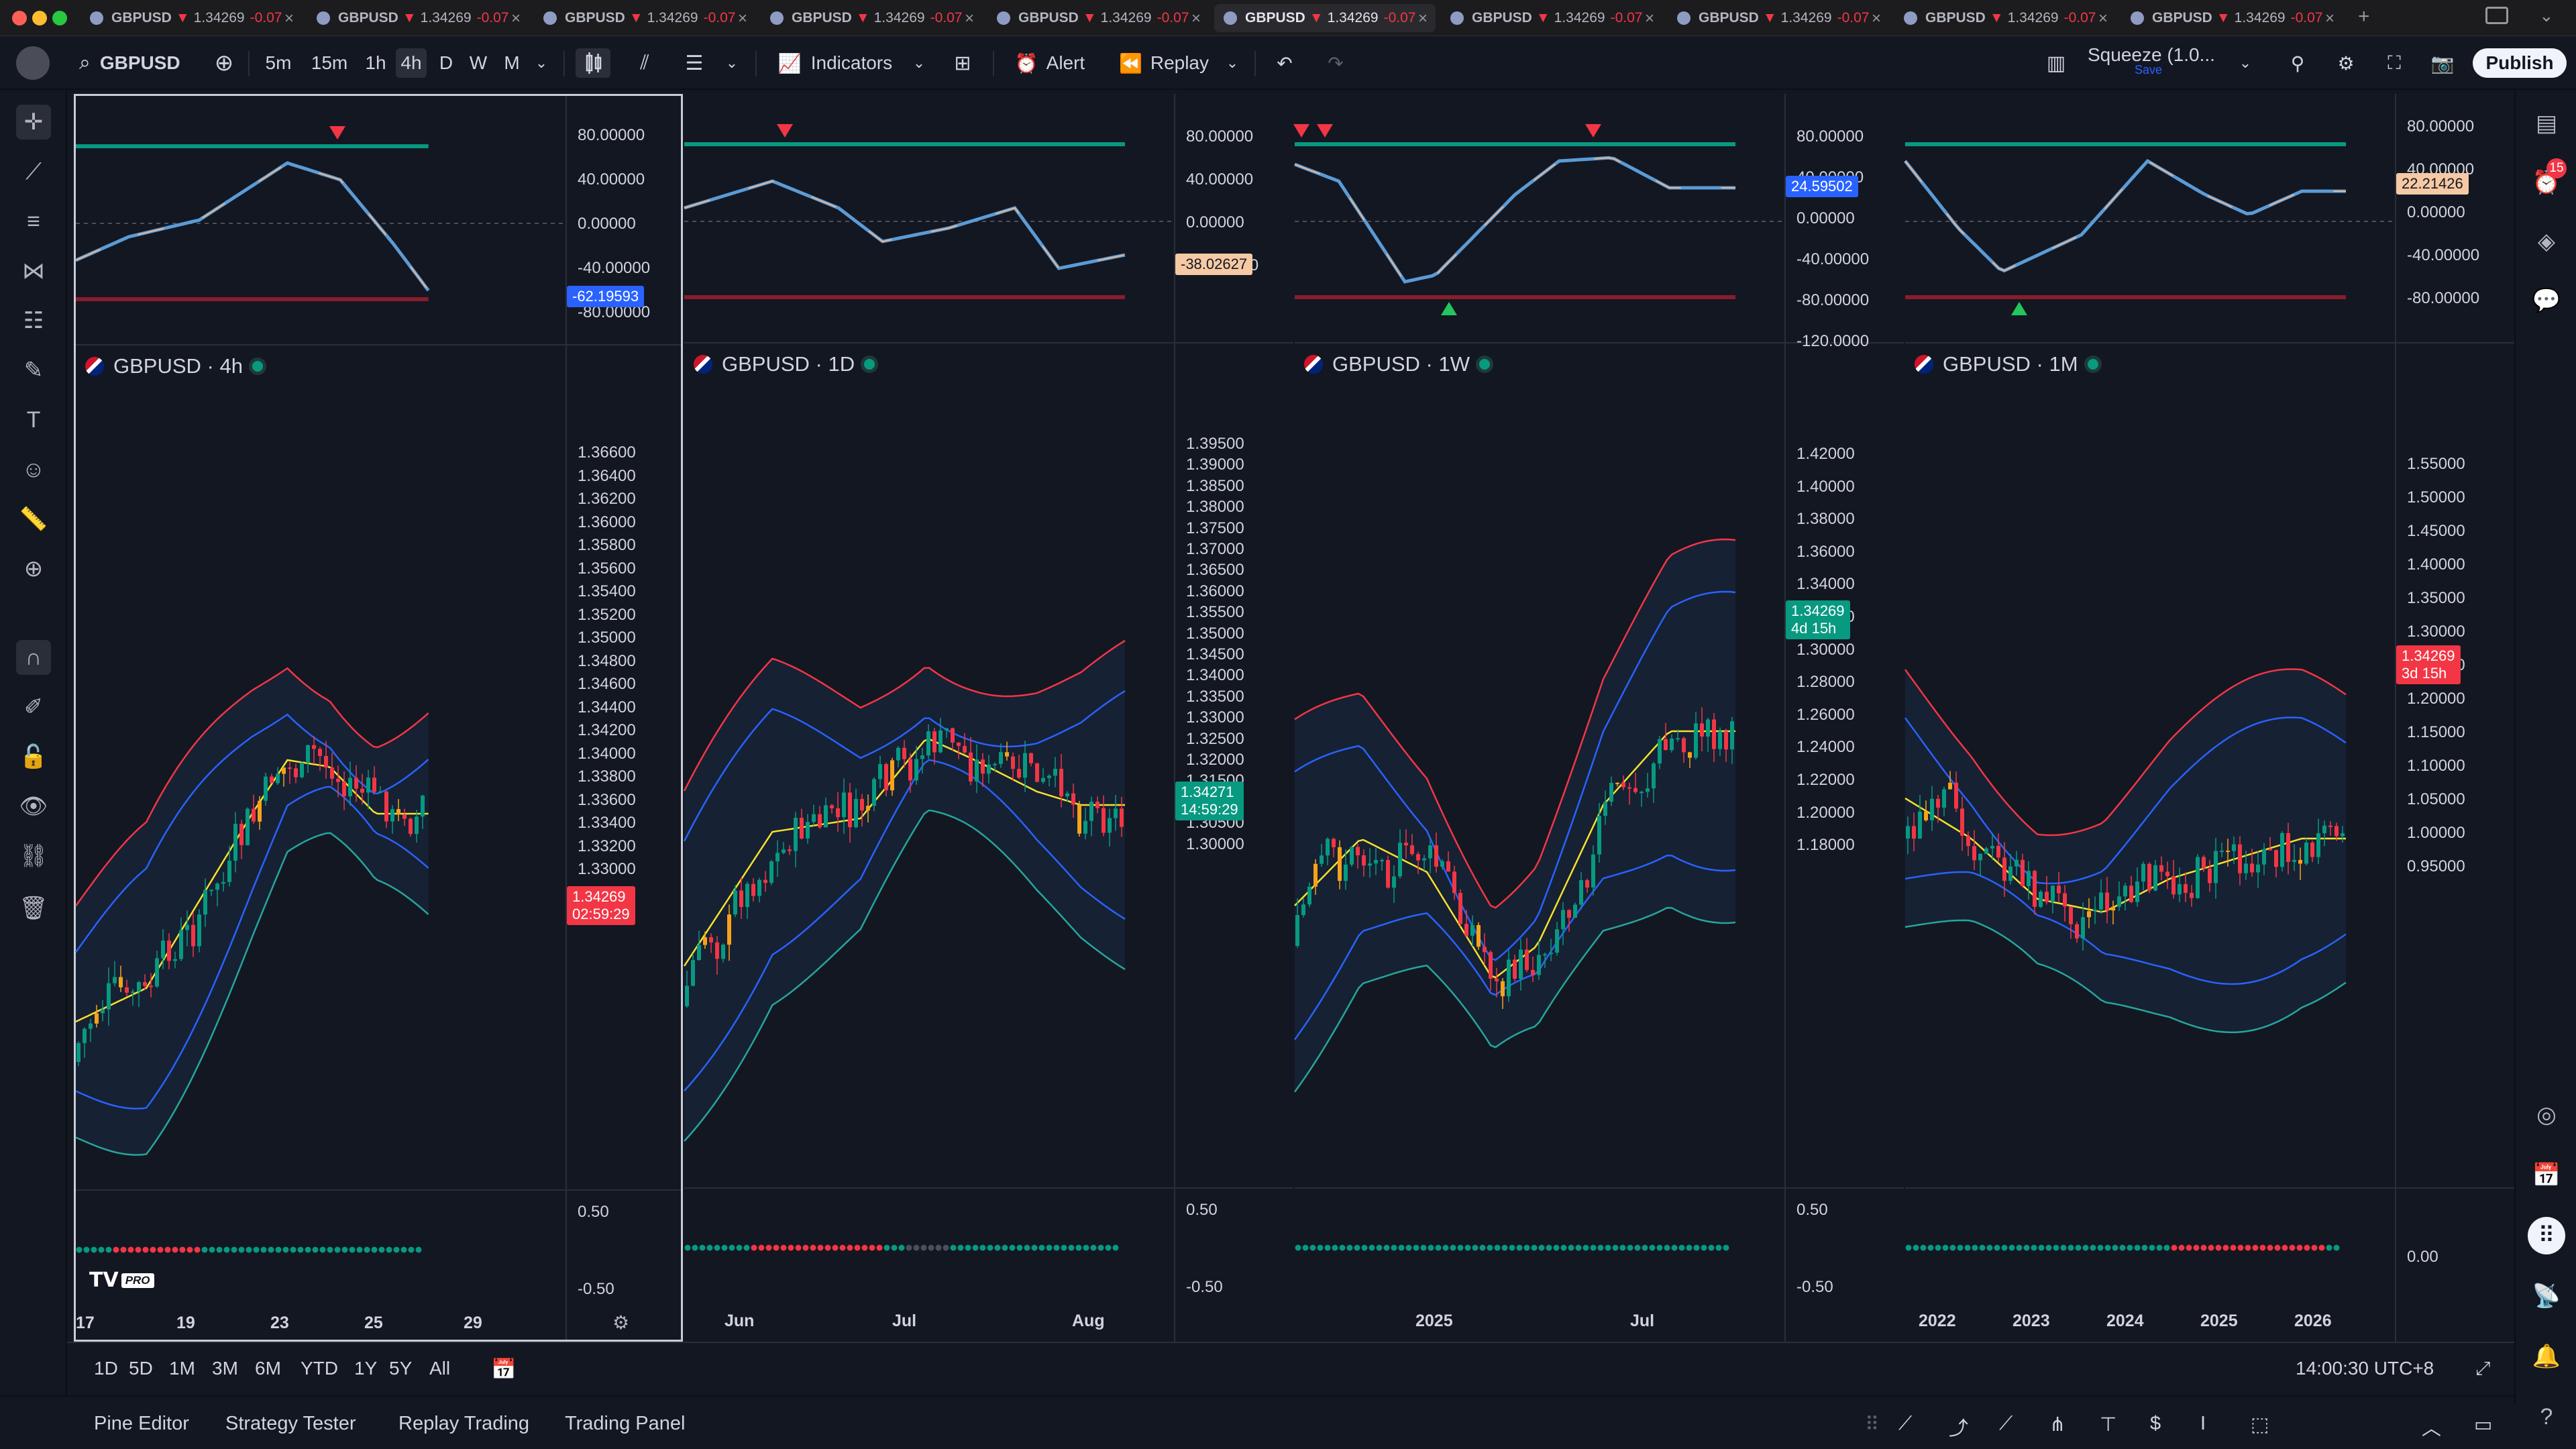 The height and width of the screenshot is (1449, 2576). I want to click on templates-grid-icon: ⊞, so click(962, 63).